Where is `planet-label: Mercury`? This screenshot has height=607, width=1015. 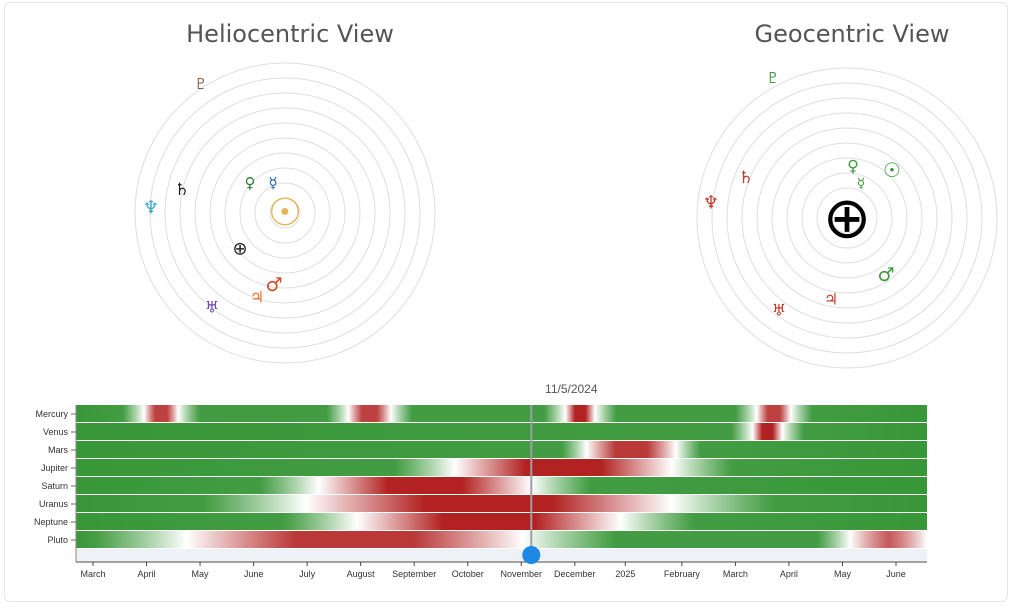
planet-label: Mercury is located at coordinates (51, 414).